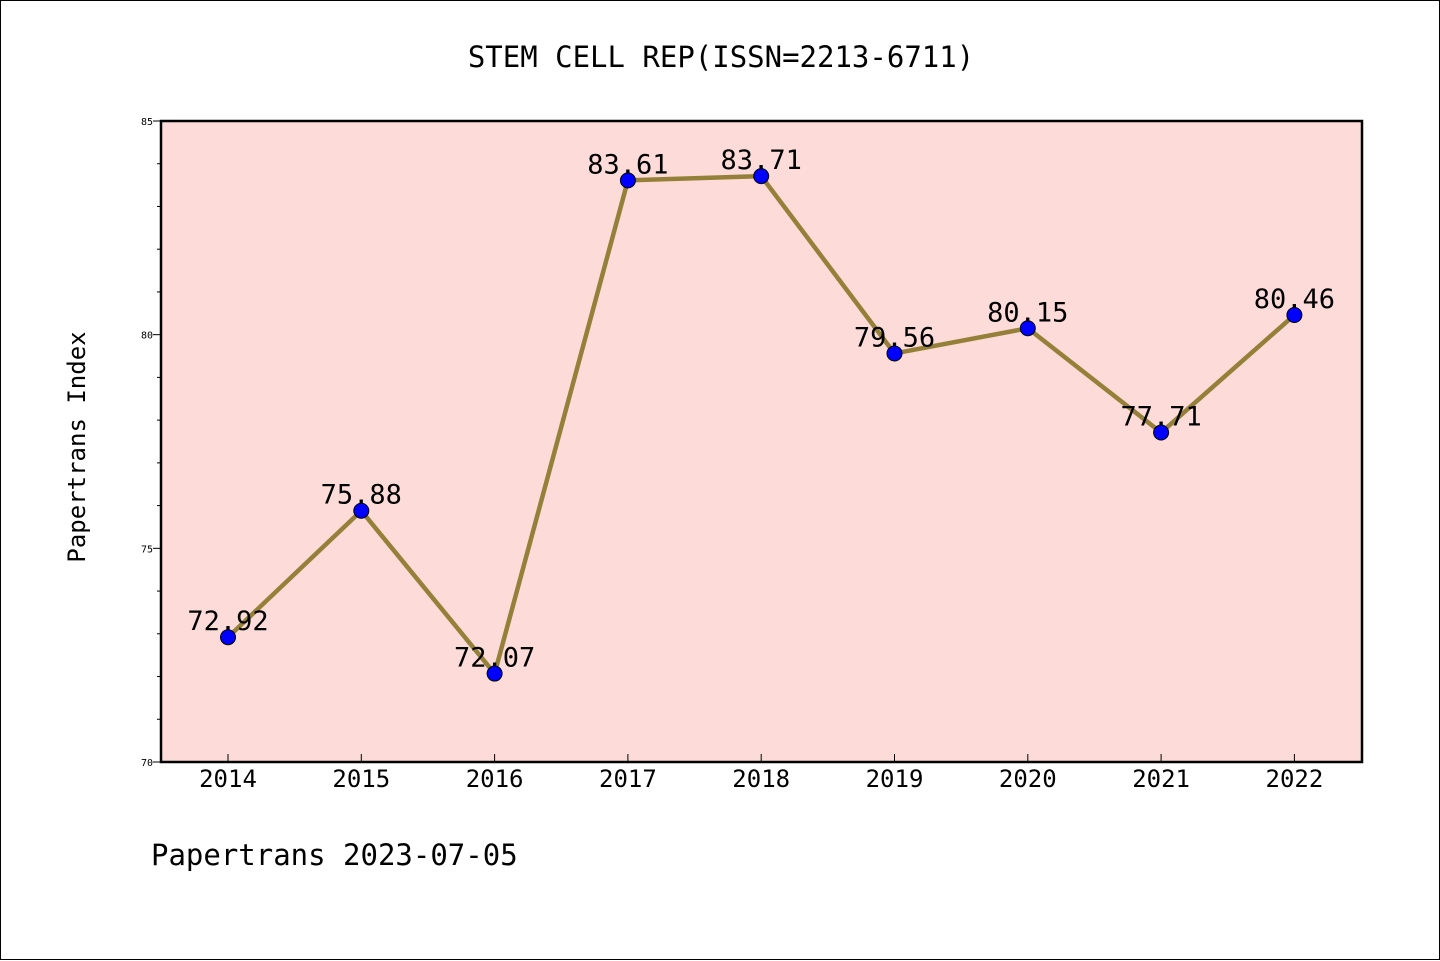  Describe the element at coordinates (361, 779) in the screenshot. I see `x-tick-label: 2015` at that location.